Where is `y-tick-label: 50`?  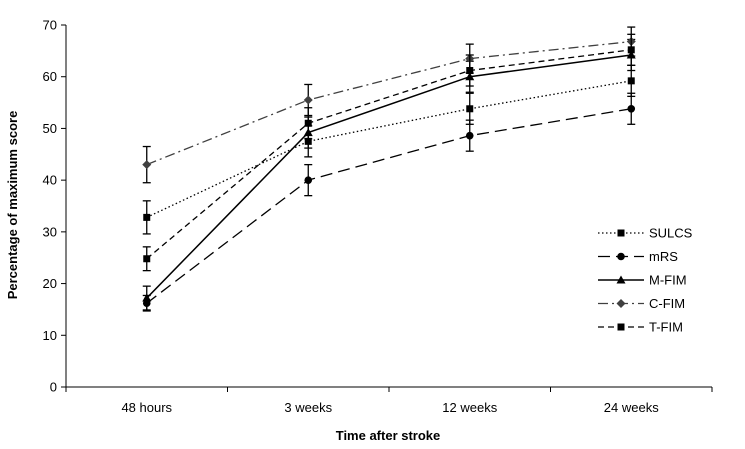 y-tick-label: 50 is located at coordinates (50, 128).